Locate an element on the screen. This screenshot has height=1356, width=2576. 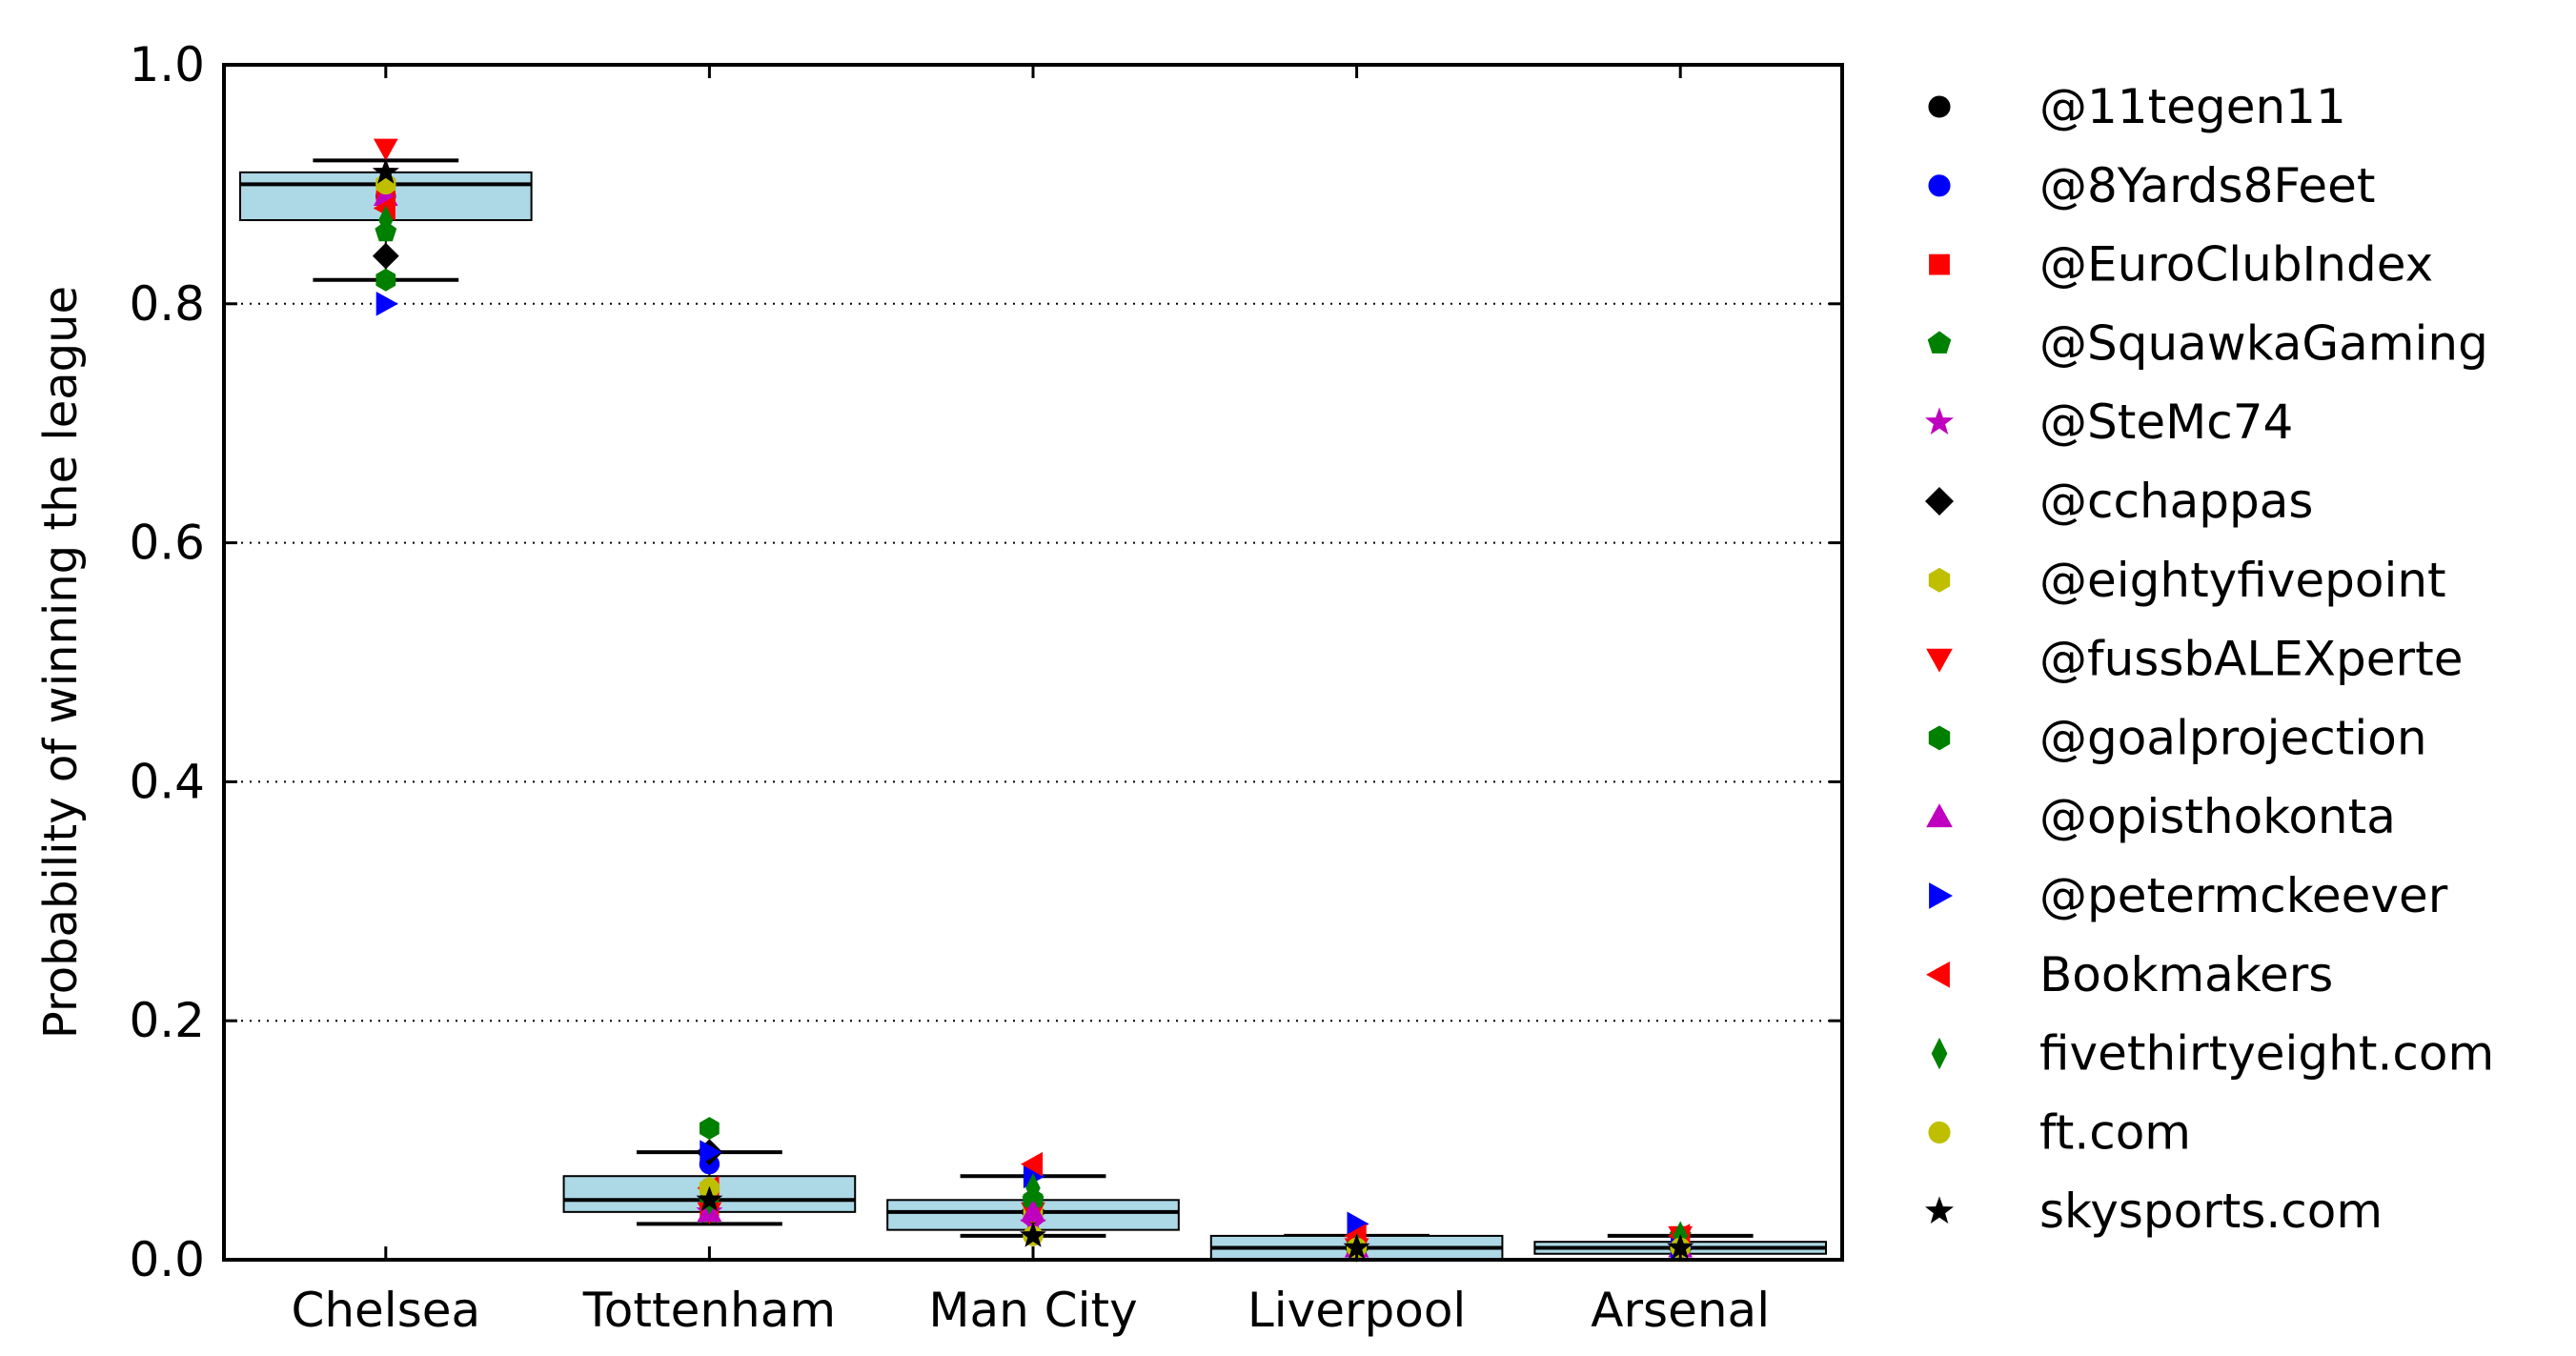
legend-label: @SquawkaGaming is located at coordinates (2263, 343).